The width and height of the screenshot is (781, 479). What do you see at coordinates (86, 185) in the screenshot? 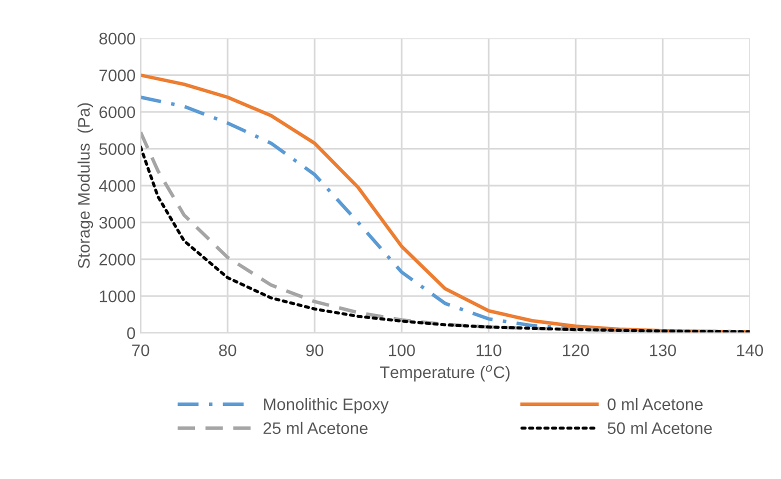
I see `y-axis-title: Storage Modulus (Pa)` at bounding box center [86, 185].